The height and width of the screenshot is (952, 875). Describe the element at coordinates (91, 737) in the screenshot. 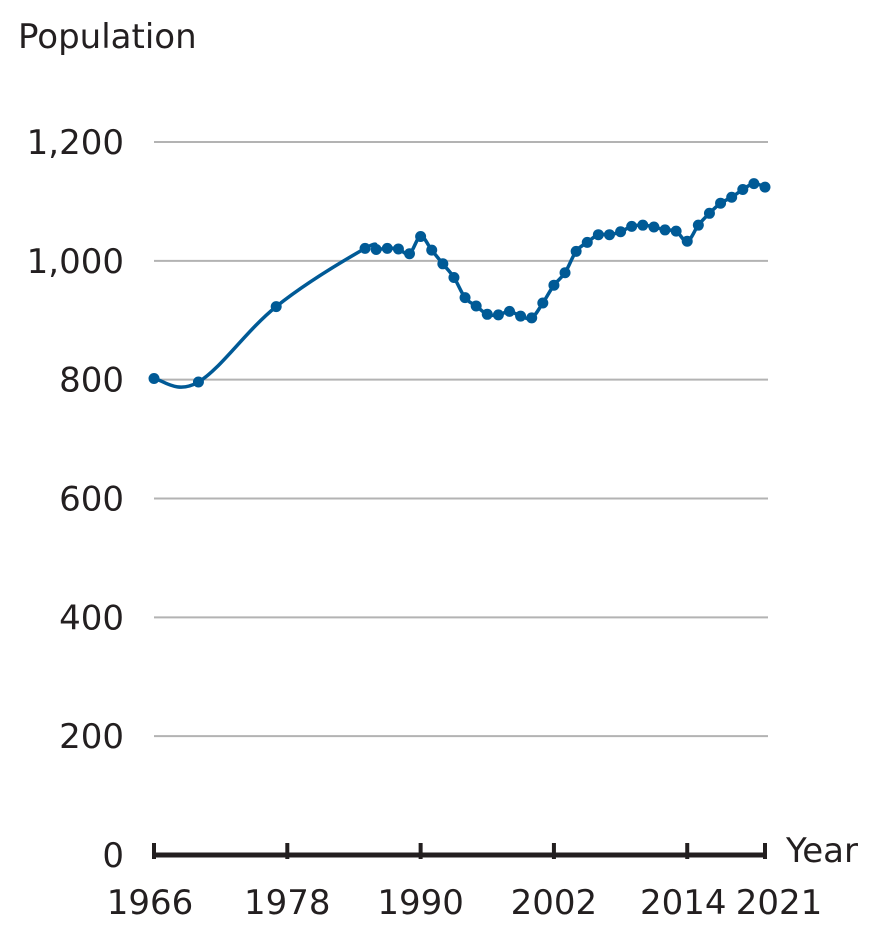

I see `y-tick-label: 200` at that location.